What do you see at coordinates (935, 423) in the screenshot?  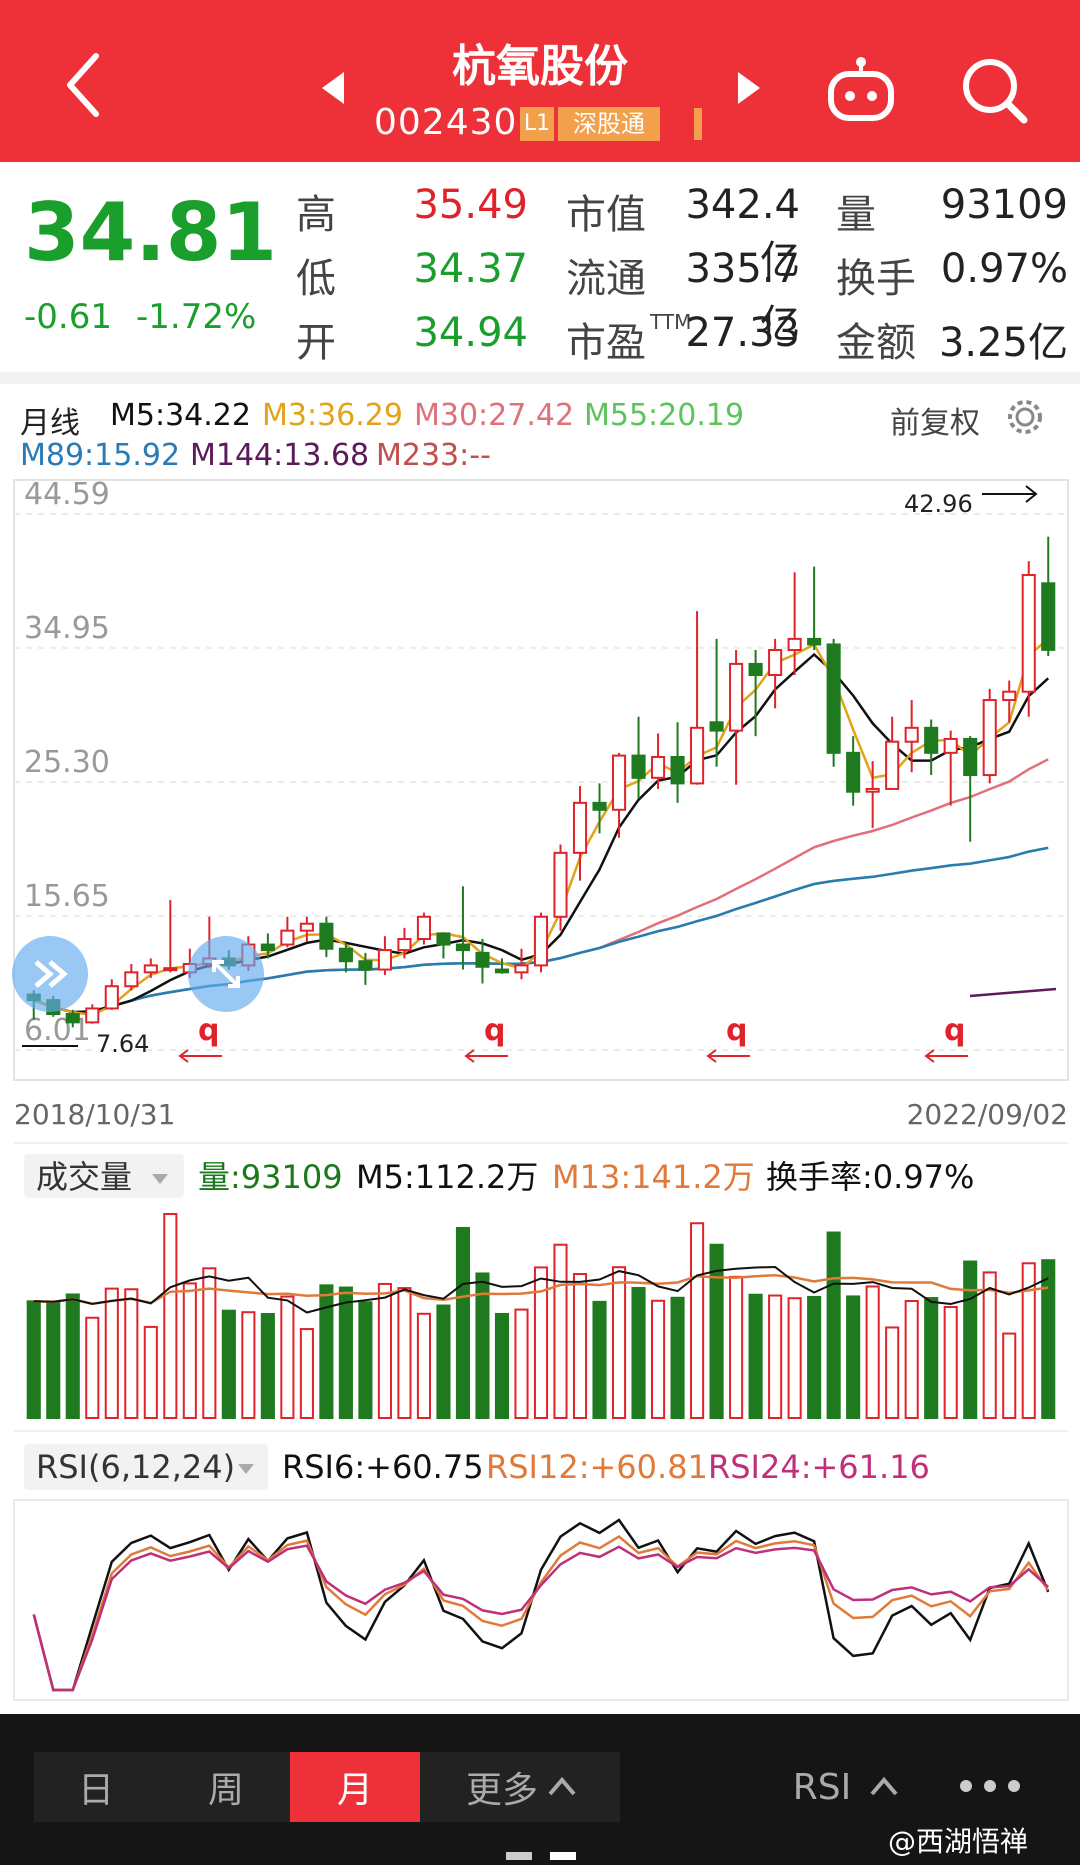 I see `adjust-label: 前复权` at bounding box center [935, 423].